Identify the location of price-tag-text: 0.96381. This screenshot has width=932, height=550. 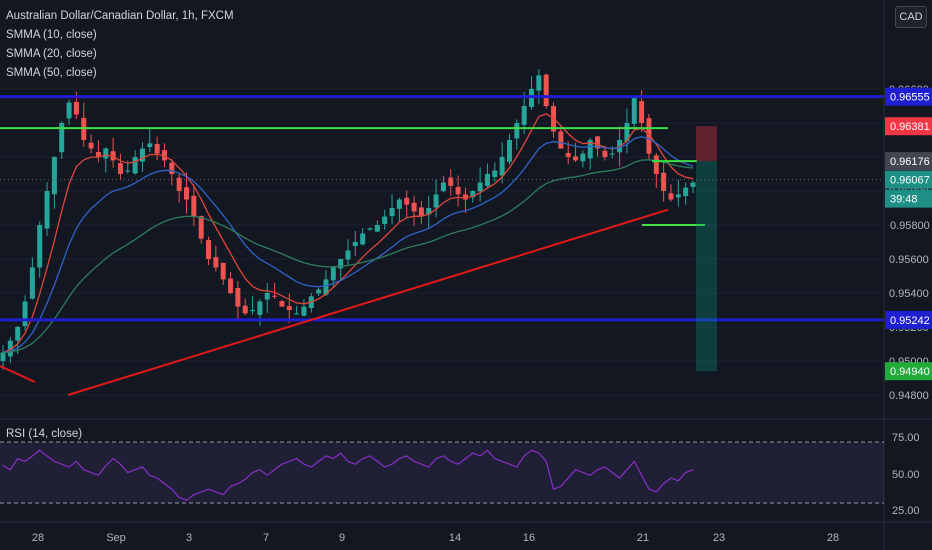
(910, 127).